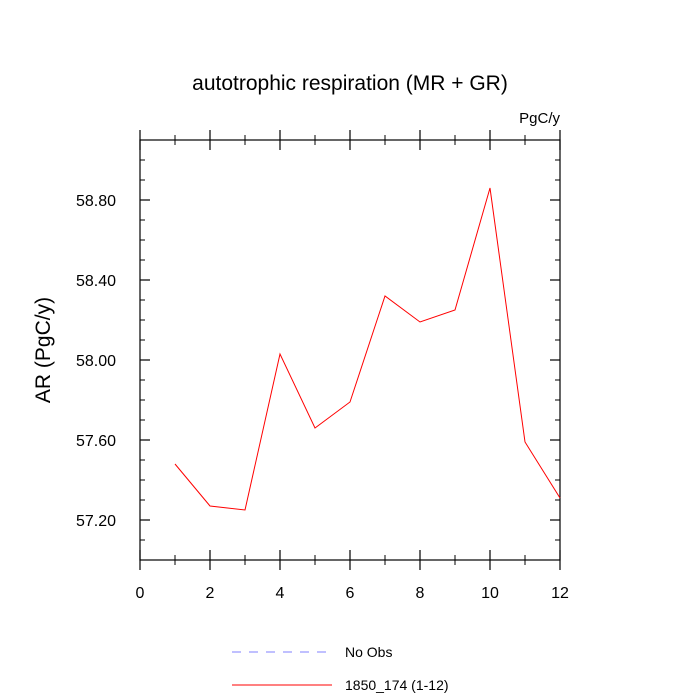 This screenshot has height=700, width=700. Describe the element at coordinates (368, 652) in the screenshot. I see `legend-label: No Obs` at that location.